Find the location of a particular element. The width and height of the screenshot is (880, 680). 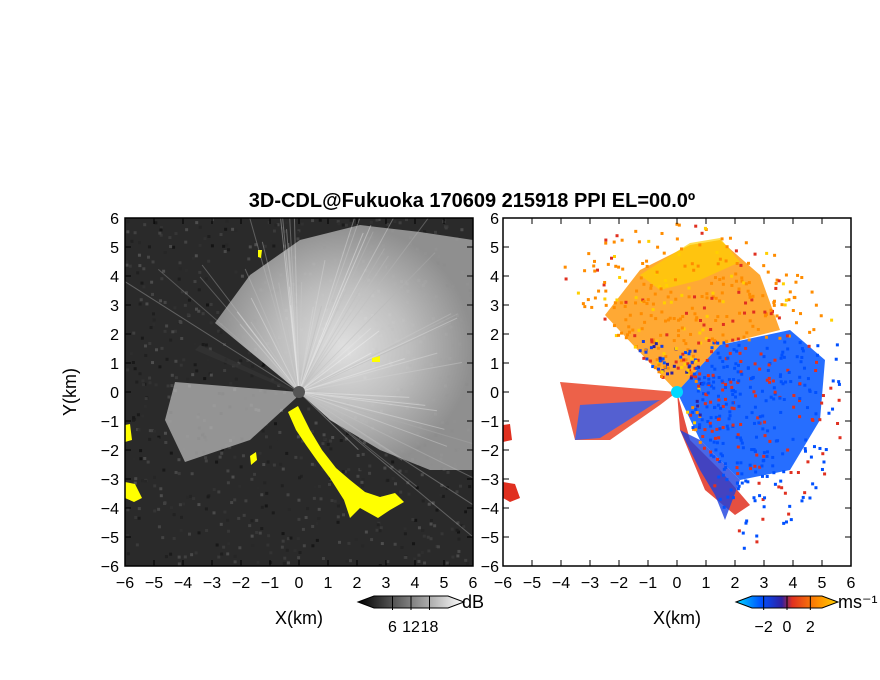

y-tick-label: −4 is located at coordinates (110, 509).